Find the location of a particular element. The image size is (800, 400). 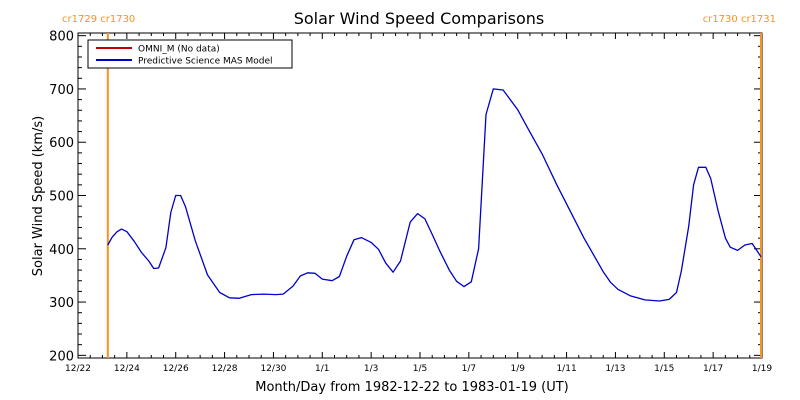

legend-label: Predictive Science MAS Model is located at coordinates (205, 62).